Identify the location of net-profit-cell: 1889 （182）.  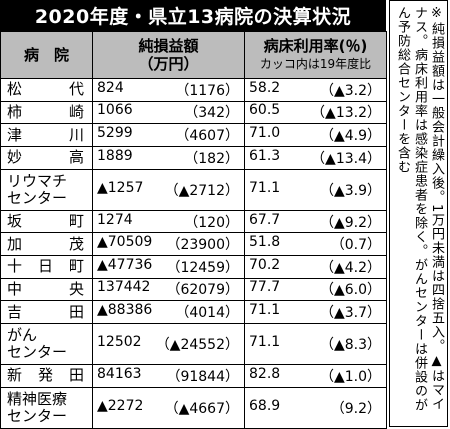
(168, 157).